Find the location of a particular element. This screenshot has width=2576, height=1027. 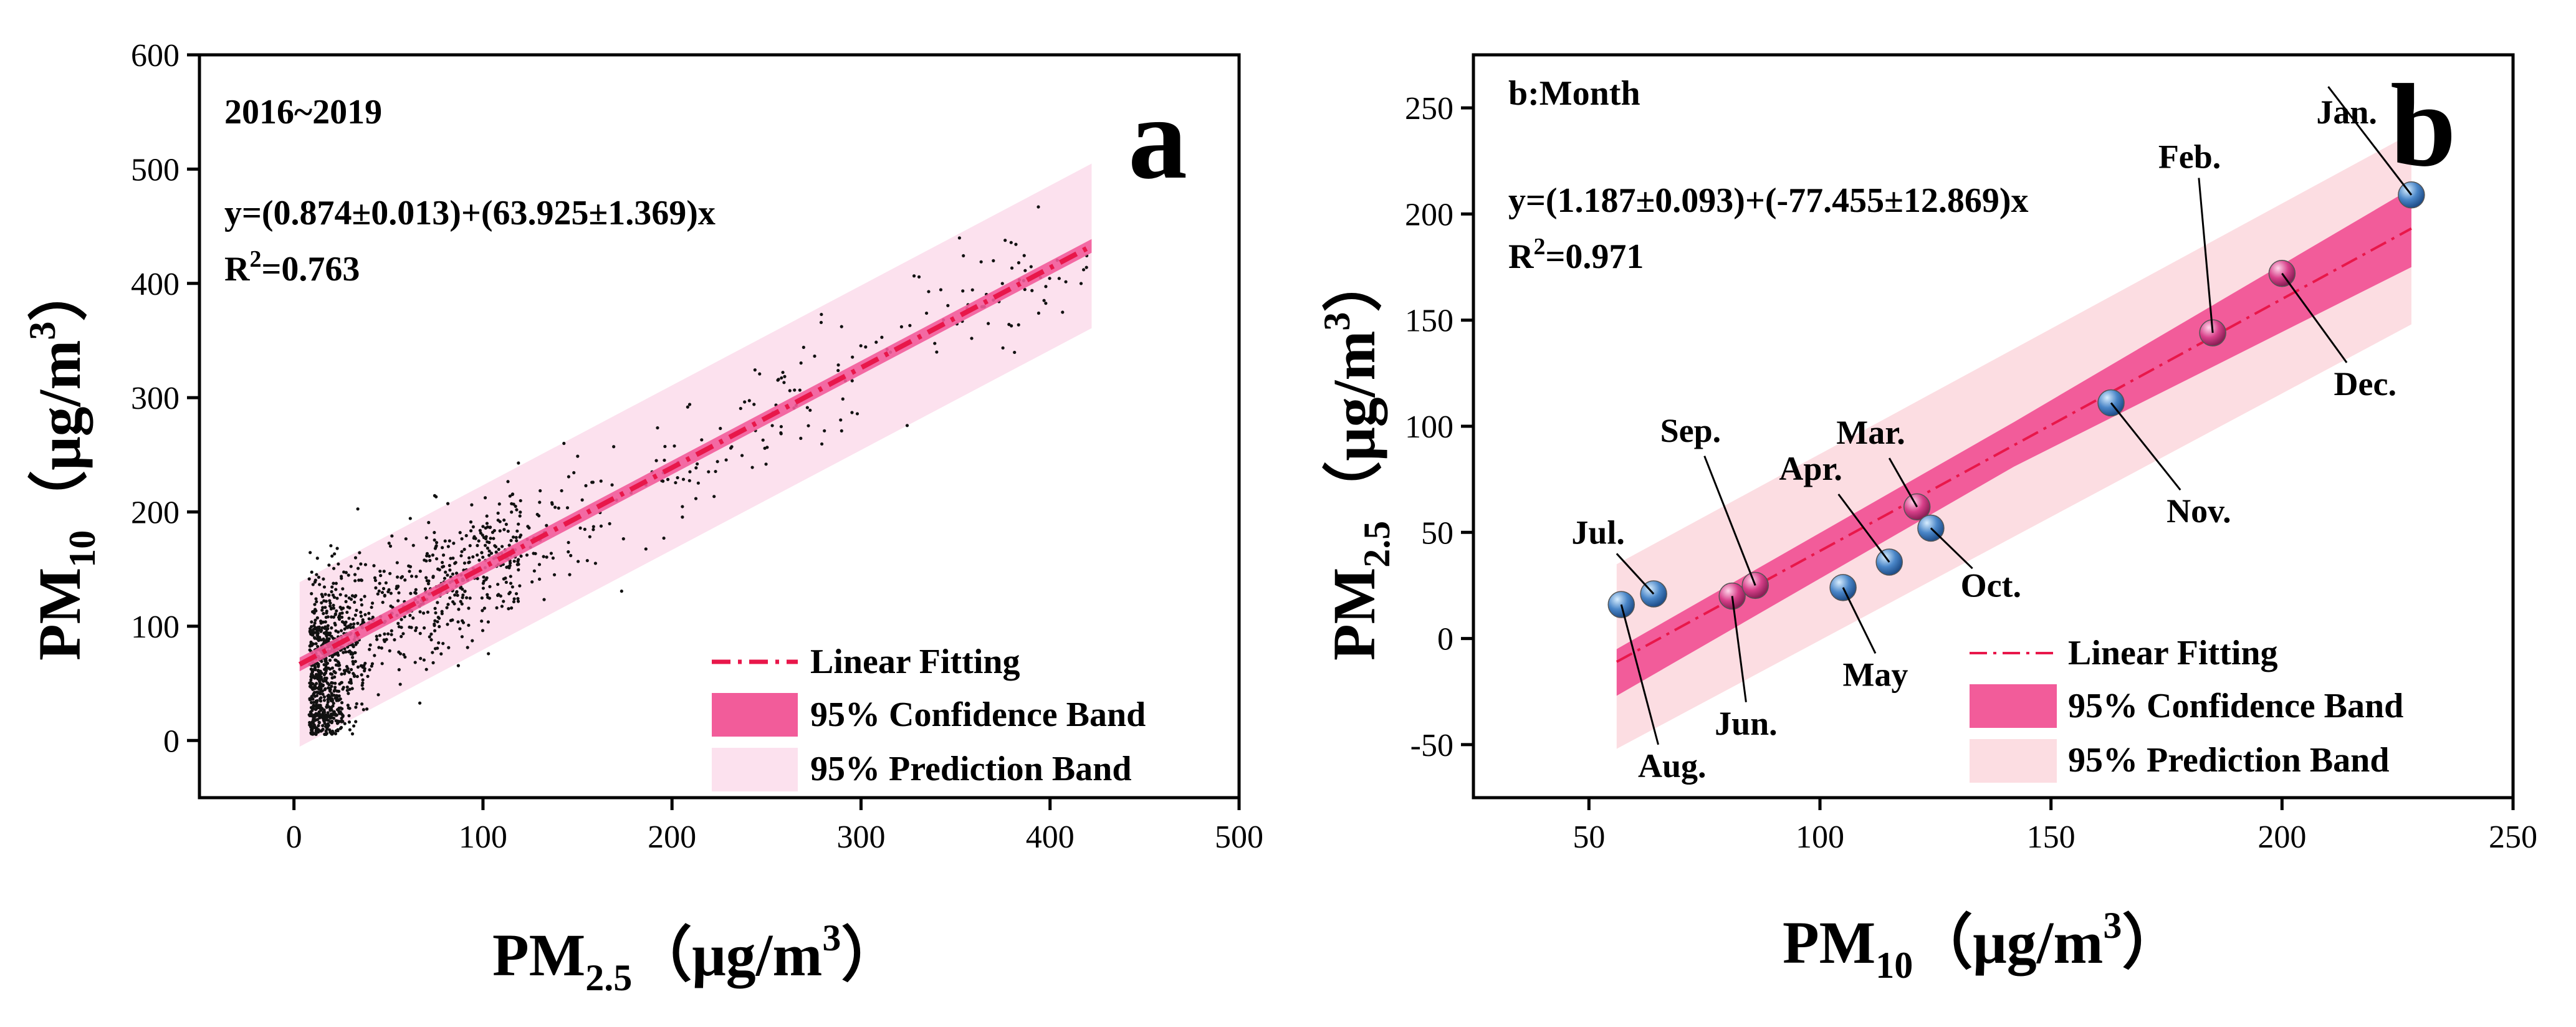

panel-b-xlabel-unit: （μg/m is located at coordinates (2008, 942).